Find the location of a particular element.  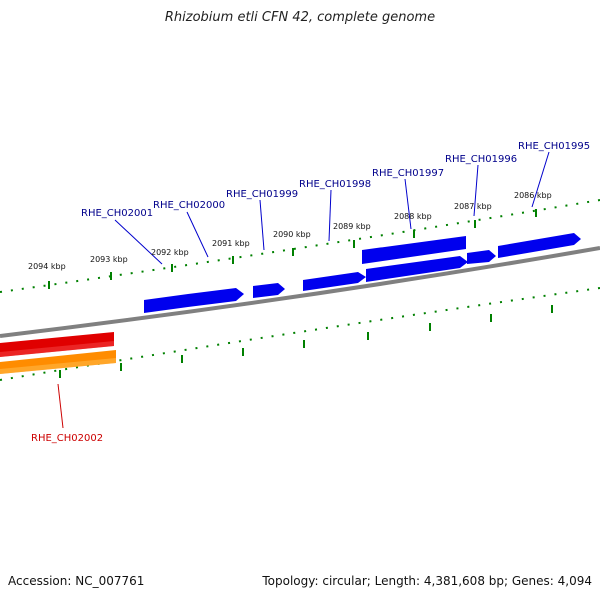

tick-label: 2092 kbp is located at coordinates (170, 252).